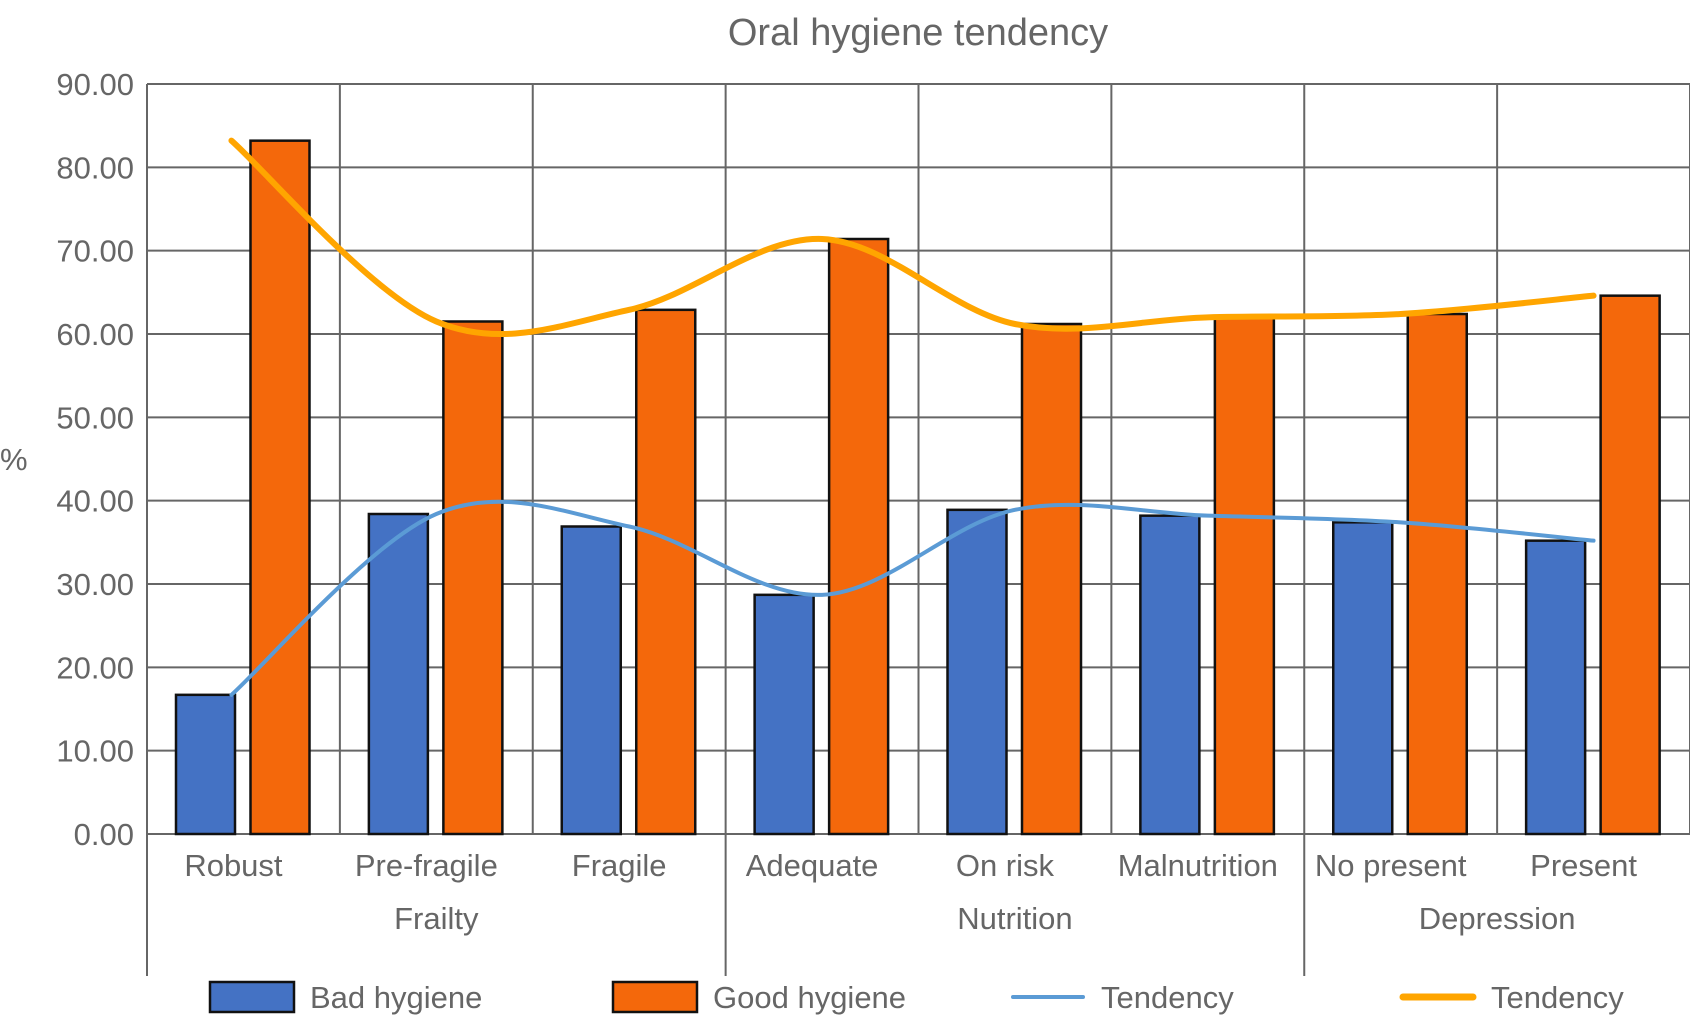  What do you see at coordinates (655, 997) in the screenshot?
I see `legend-swatch-good-hygiene` at bounding box center [655, 997].